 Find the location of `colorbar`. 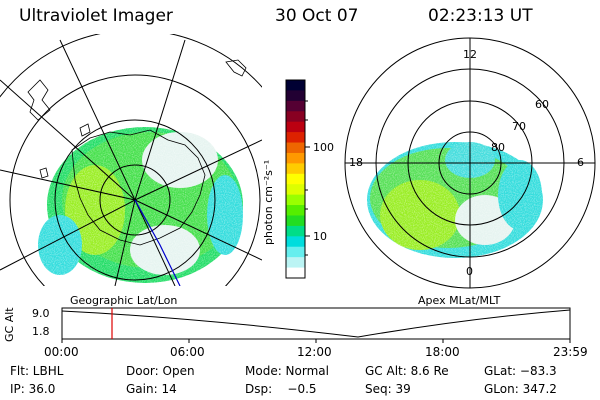

colorbar is located at coordinates (295, 179).